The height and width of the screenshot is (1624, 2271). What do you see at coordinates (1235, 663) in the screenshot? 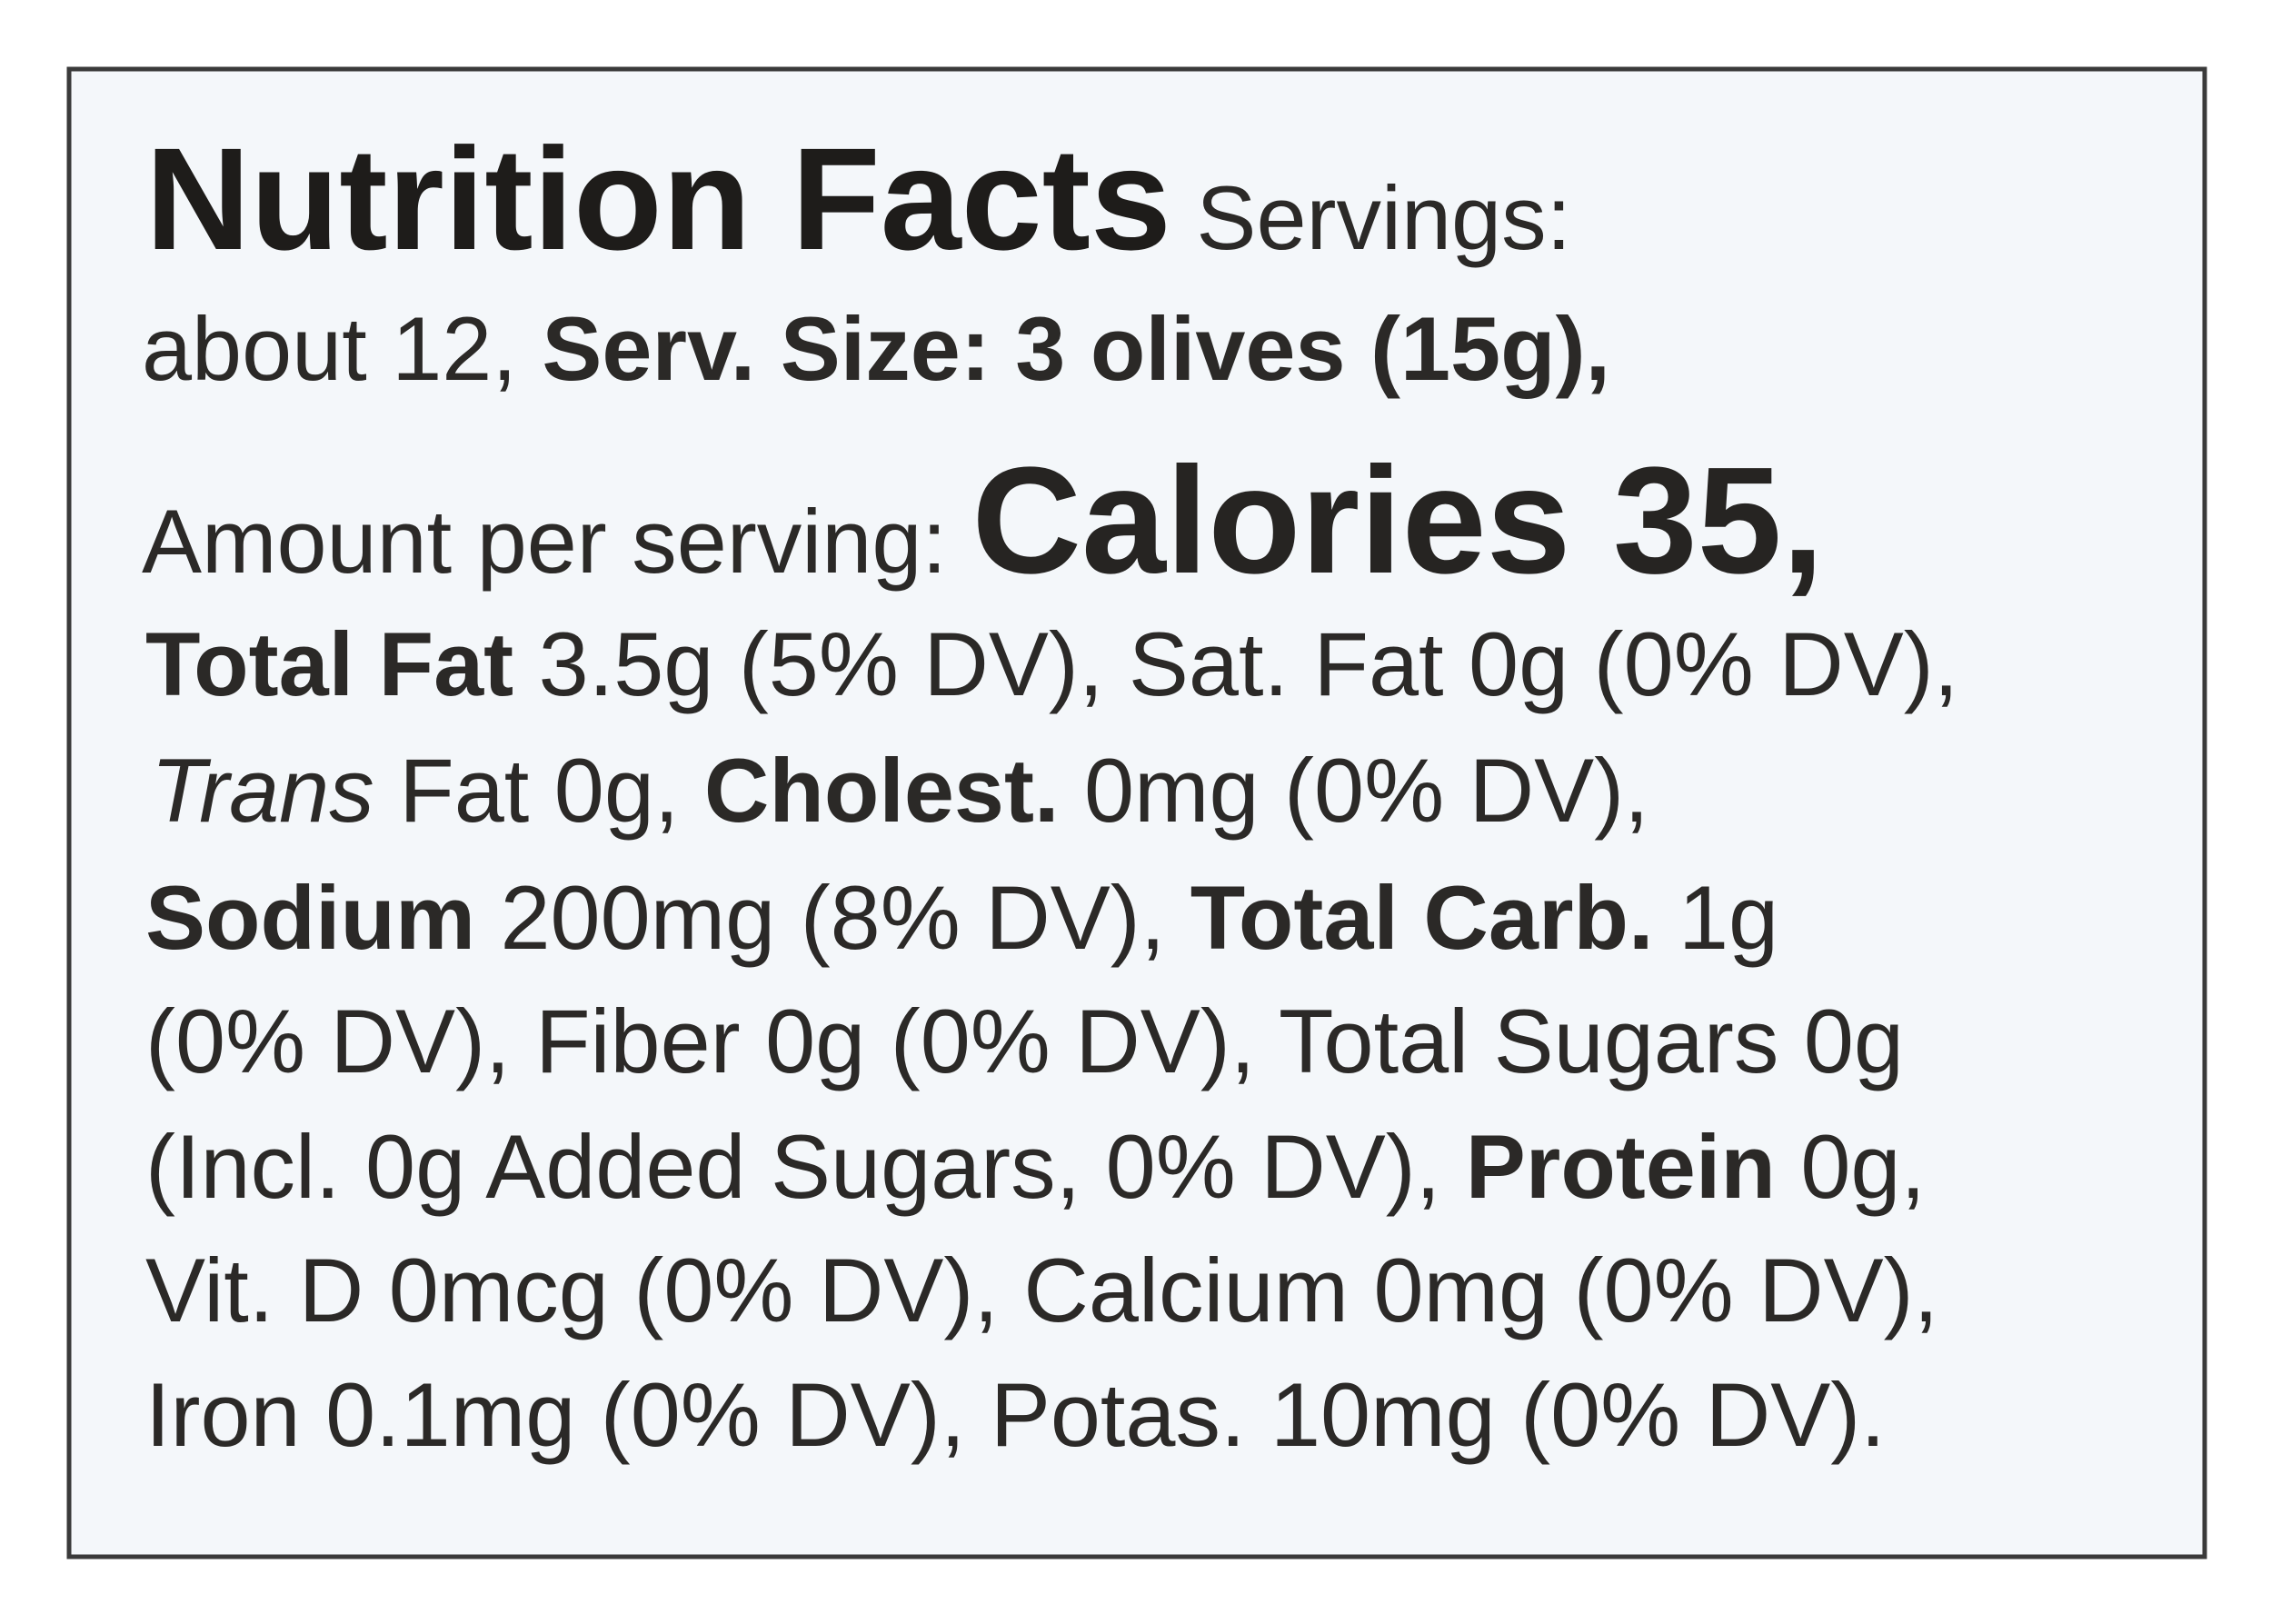
I see `segment: 3.5g (5% DV), Sat. Fat 0g (0% DV),` at bounding box center [1235, 663].